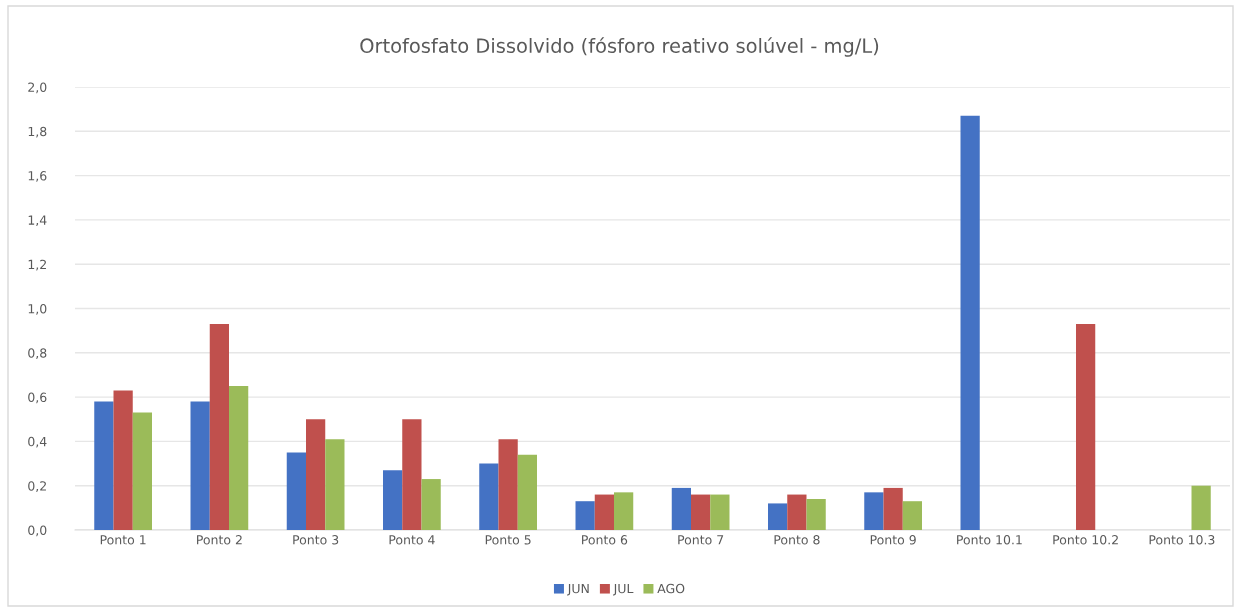 The image size is (1239, 610). Describe the element at coordinates (37, 265) in the screenshot. I see `y-tick-label: 1,2` at that location.